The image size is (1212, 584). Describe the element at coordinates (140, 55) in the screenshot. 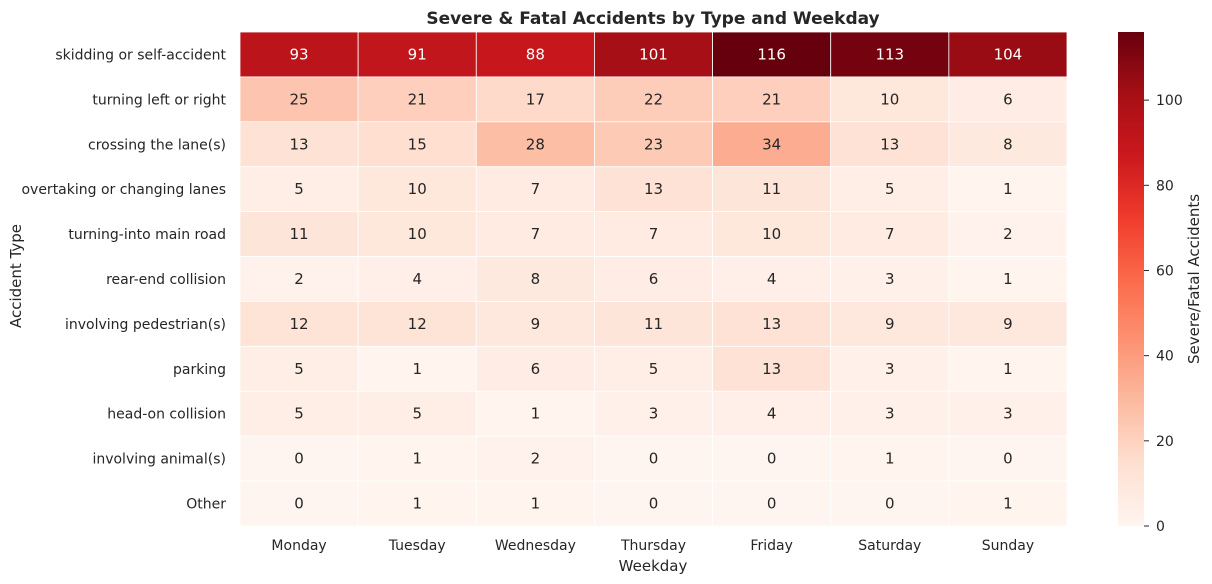

I see `y-tick-label: skidding or self-accident` at that location.